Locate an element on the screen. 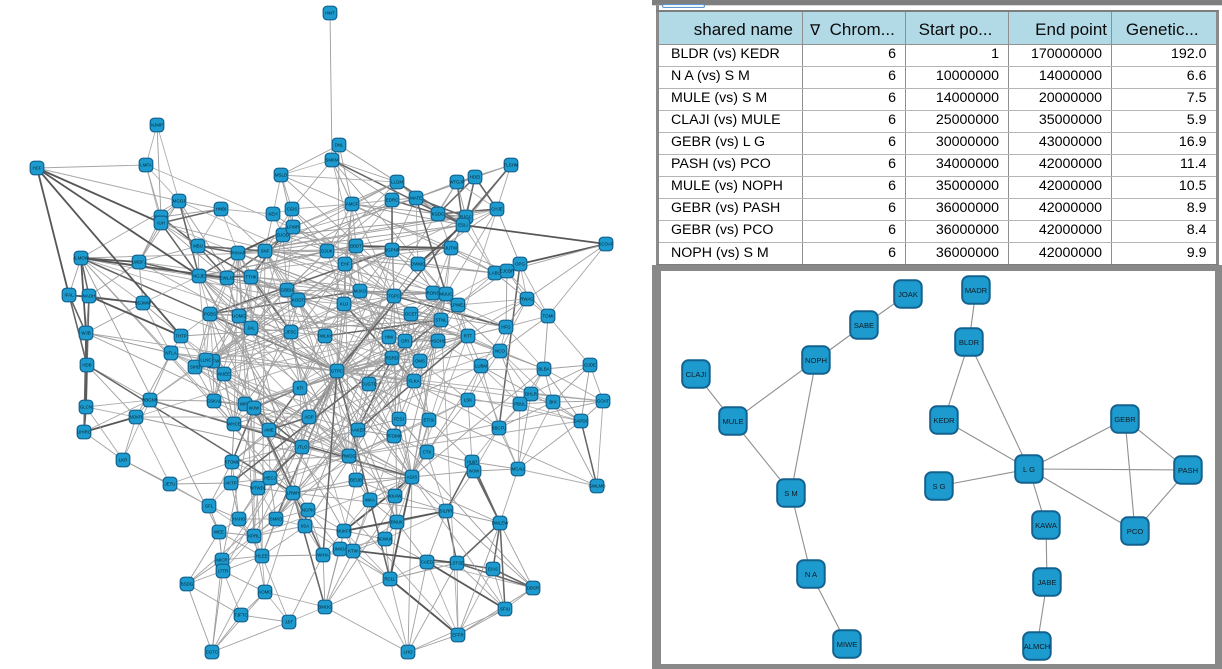 The image size is (1222, 669). svg-text: KTW is located at coordinates (353, 551).